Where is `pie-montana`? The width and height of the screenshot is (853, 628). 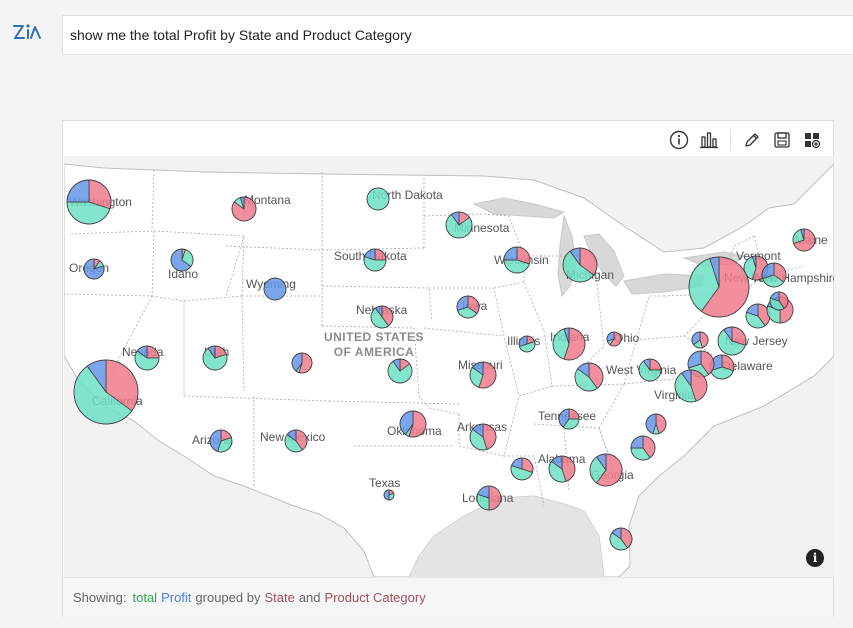
pie-montana is located at coordinates (244, 209).